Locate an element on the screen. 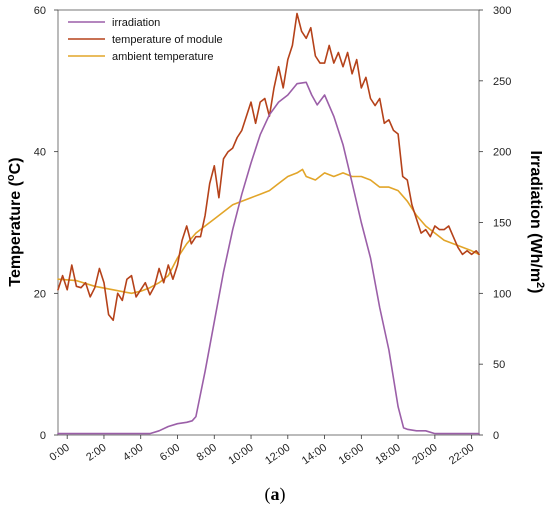 The width and height of the screenshot is (550, 514). right-axis-tick-label: 300 is located at coordinates (502, 11).